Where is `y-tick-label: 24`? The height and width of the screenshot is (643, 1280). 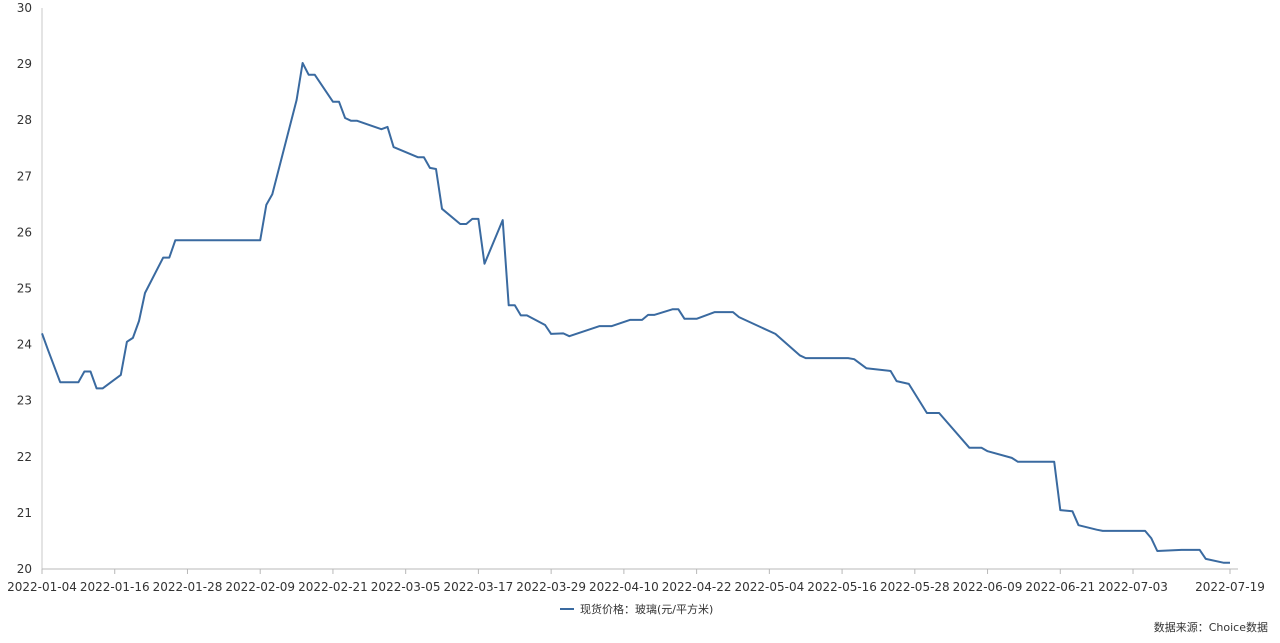
y-tick-label: 24 is located at coordinates (24, 345).